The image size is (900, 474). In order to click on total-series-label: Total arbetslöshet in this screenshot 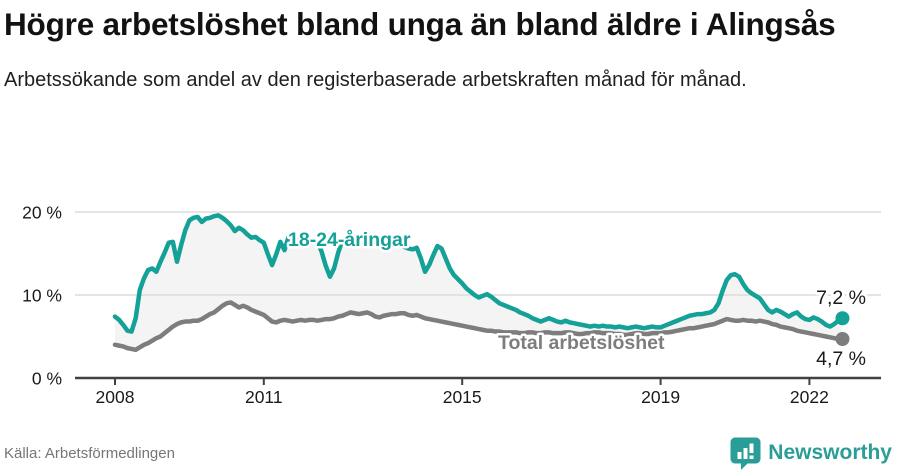, I will do `click(581, 343)`.